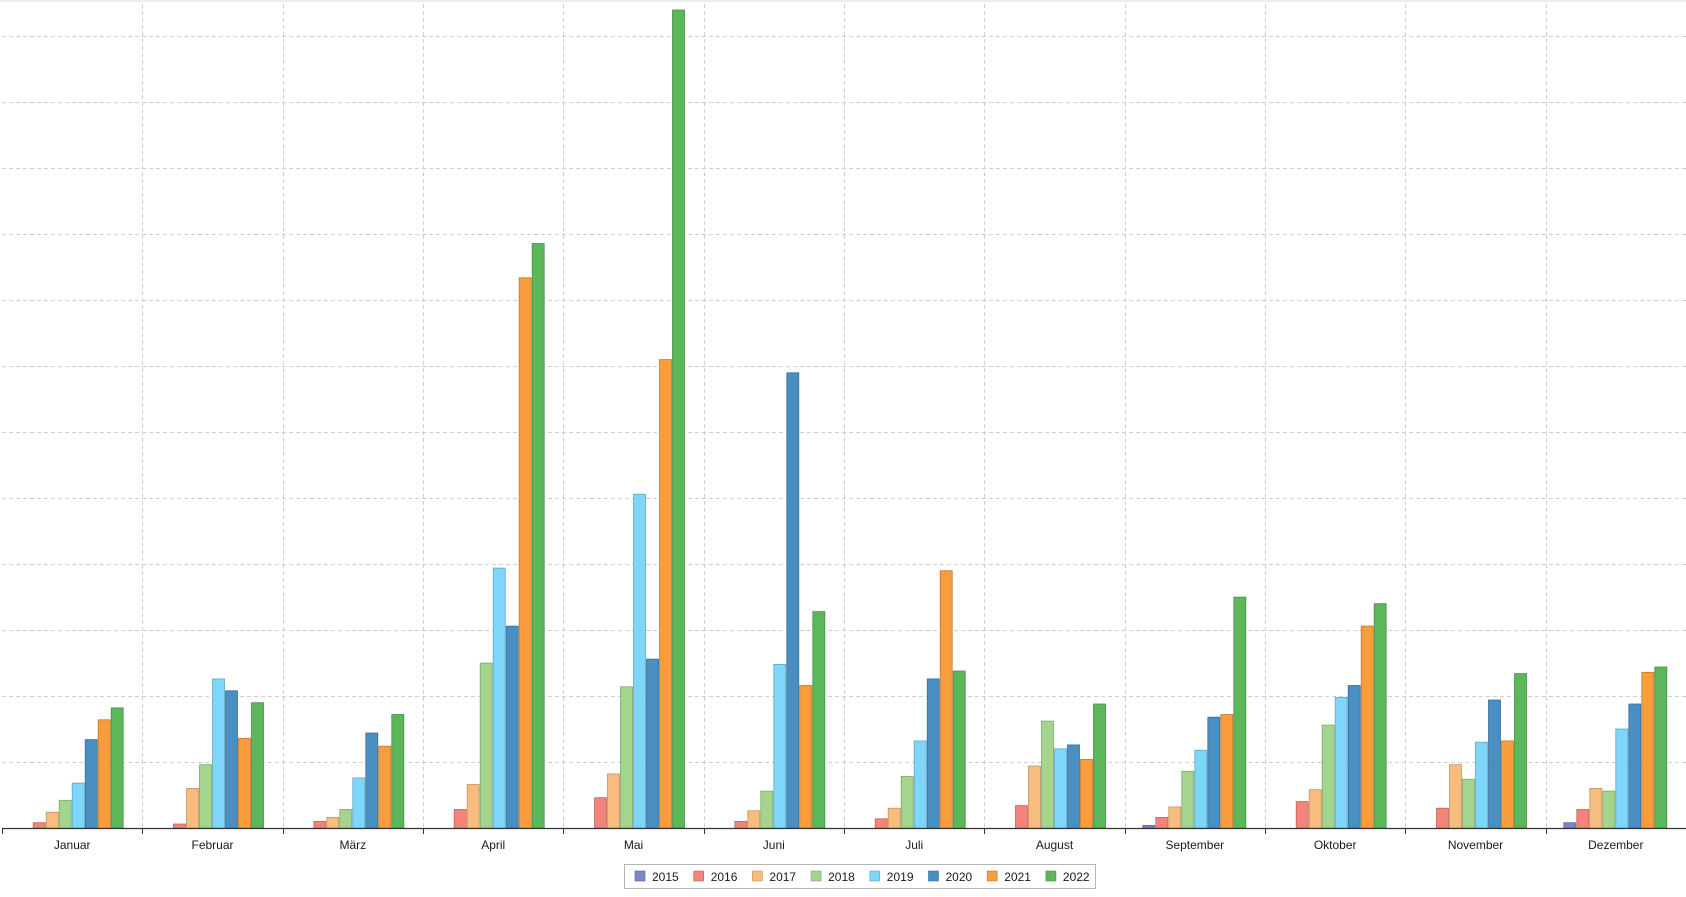 The height and width of the screenshot is (897, 1686). Describe the element at coordinates (1017, 877) in the screenshot. I see `legend-label: 2021` at that location.